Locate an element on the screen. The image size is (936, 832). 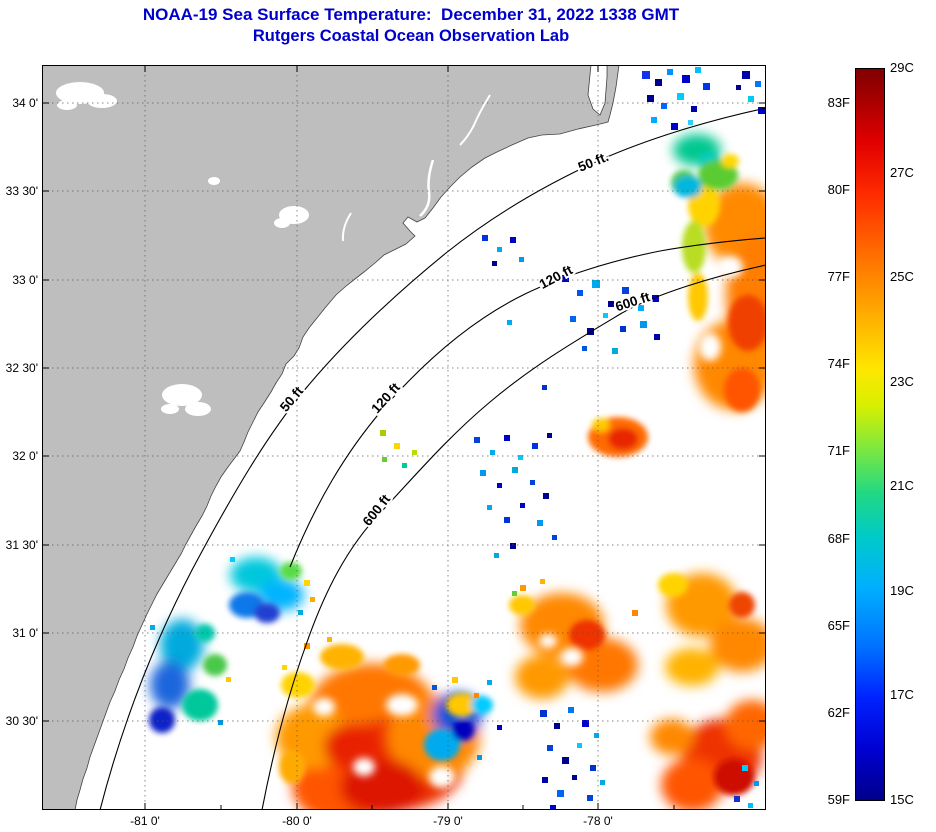
colorbar-label-f: 80F is located at coordinates (838, 189).